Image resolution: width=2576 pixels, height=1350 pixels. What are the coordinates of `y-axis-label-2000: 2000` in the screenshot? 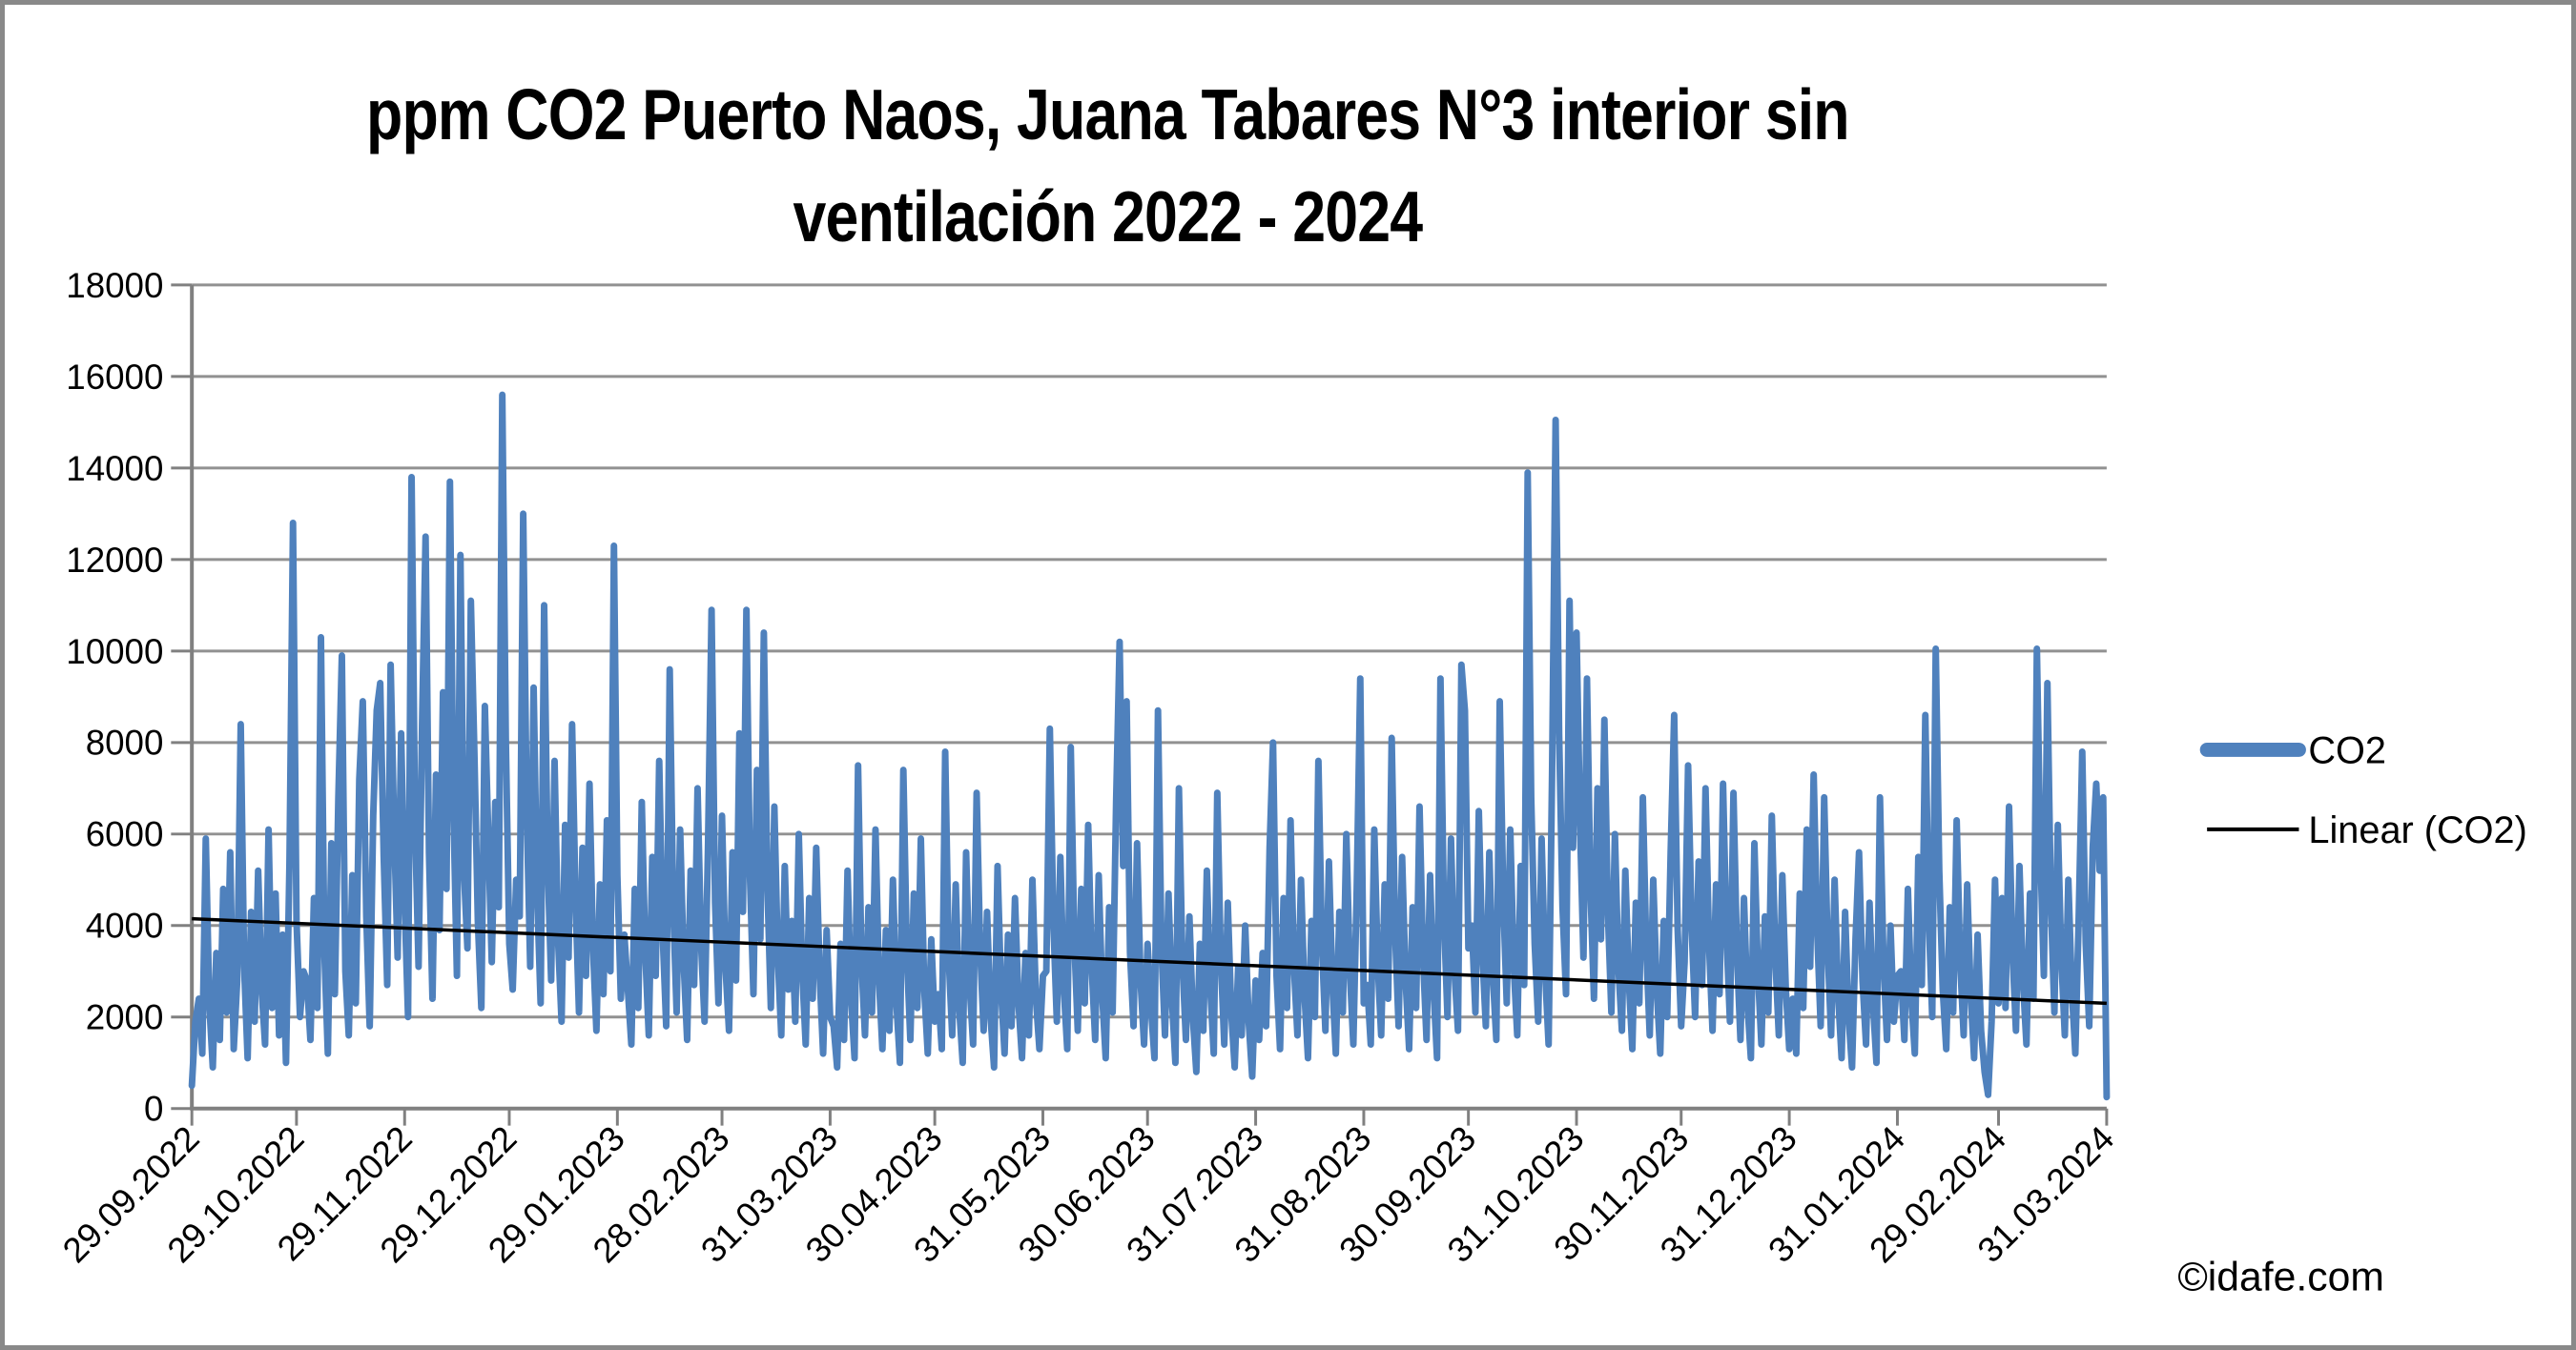 It's located at (125, 1018).